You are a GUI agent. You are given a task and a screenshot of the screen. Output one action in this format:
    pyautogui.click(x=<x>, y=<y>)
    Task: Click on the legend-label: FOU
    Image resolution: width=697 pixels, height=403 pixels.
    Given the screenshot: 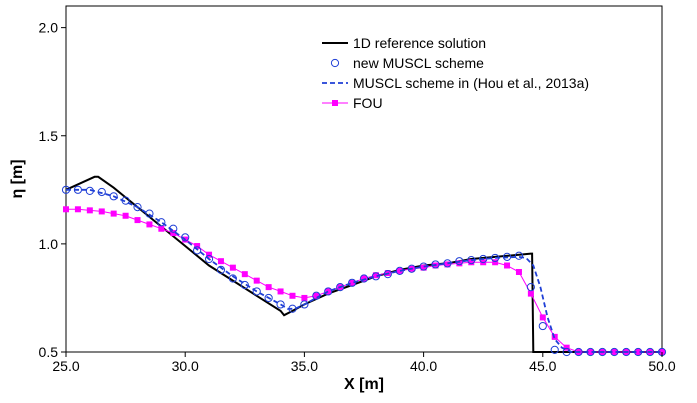 What is the action you would take?
    pyautogui.click(x=368, y=103)
    